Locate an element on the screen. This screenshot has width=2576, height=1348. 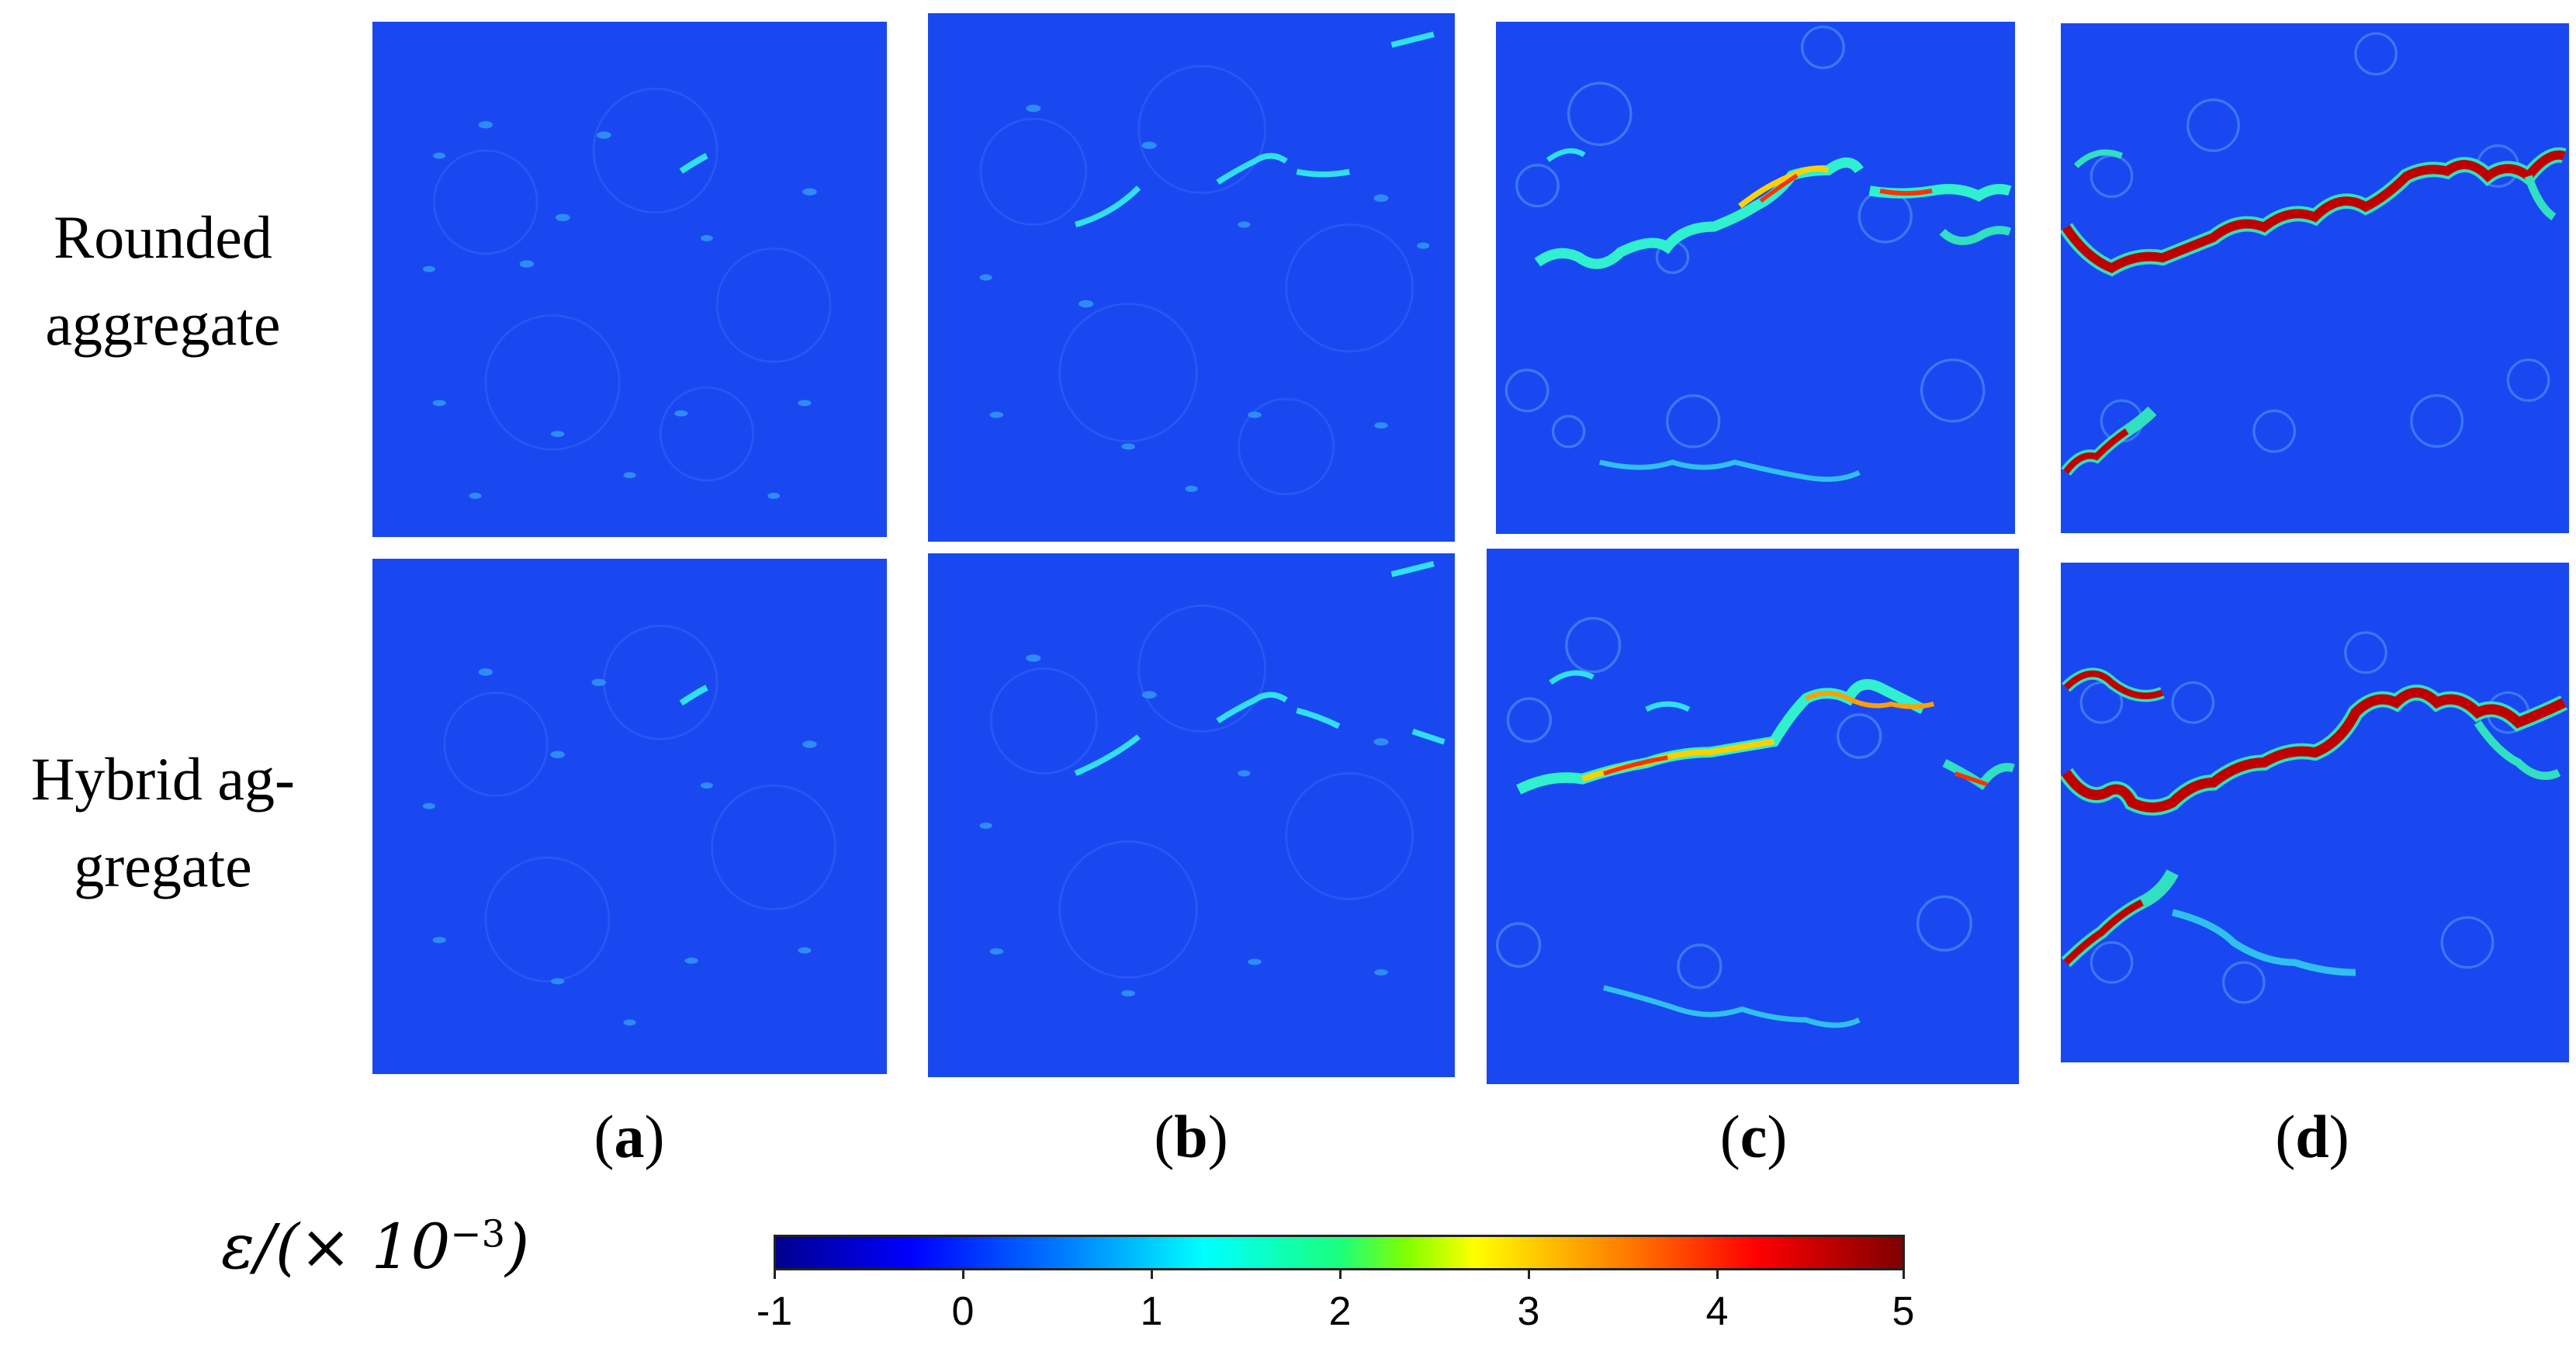
colorbar-tick-label: 1 is located at coordinates (1151, 1312).